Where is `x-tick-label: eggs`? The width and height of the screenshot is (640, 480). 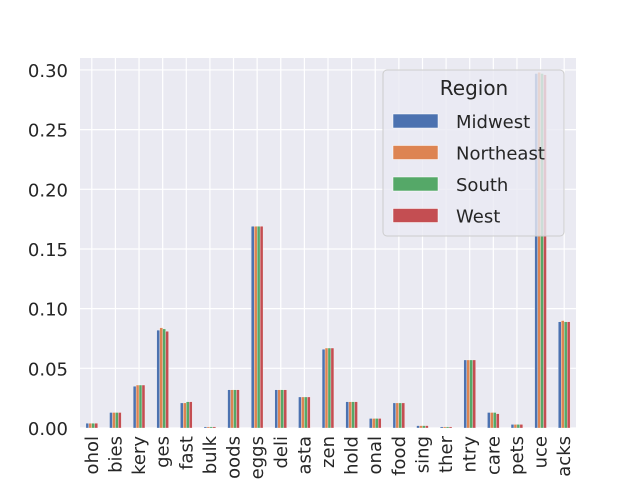
x-tick-label: eggs is located at coordinates (257, 457).